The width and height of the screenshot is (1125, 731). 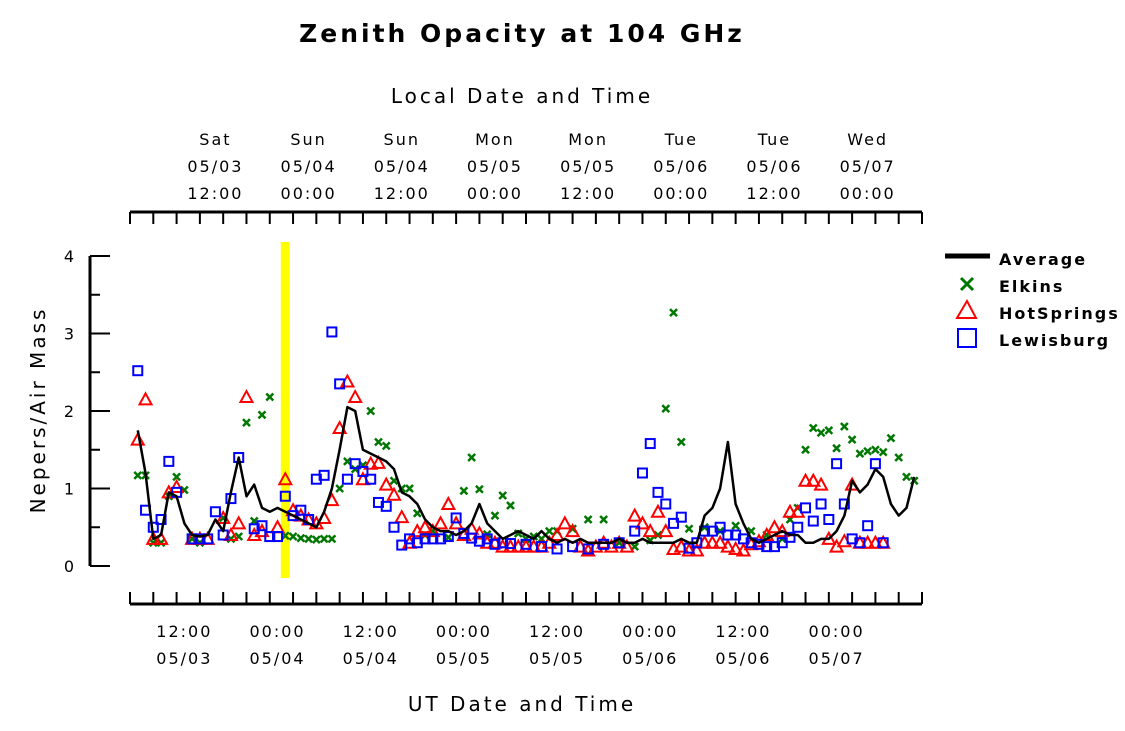 What do you see at coordinates (837, 631) in the screenshot?
I see `bottom-tick-time: 00:00` at bounding box center [837, 631].